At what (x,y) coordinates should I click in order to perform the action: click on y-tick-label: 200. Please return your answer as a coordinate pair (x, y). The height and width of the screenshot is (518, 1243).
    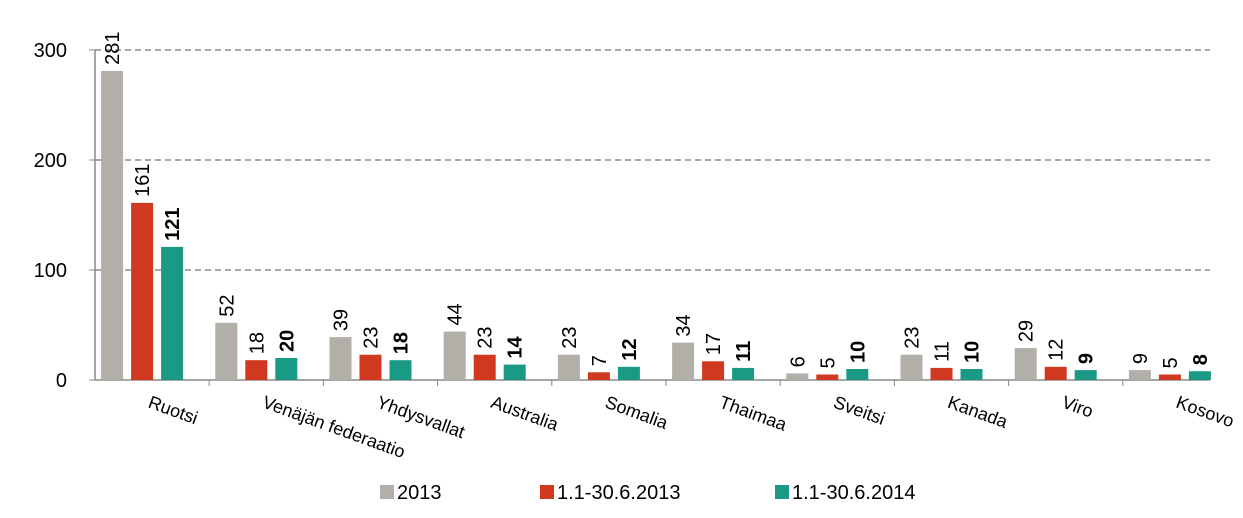
    Looking at the image, I should click on (50, 161).